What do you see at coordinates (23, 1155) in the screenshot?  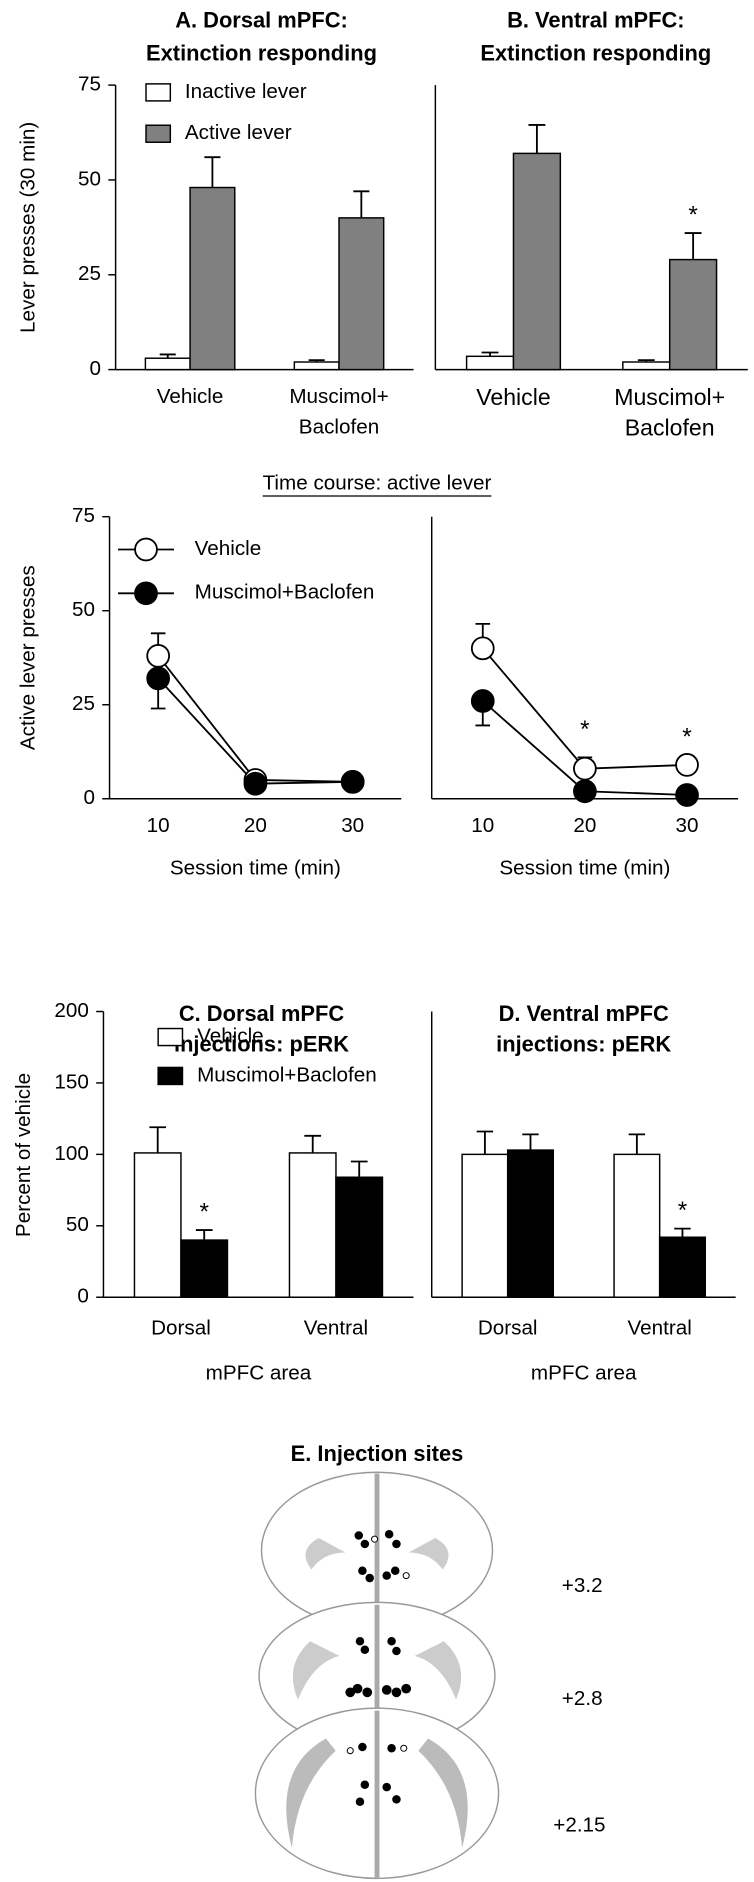 I see `y-axis-label: Percent of vehicle` at bounding box center [23, 1155].